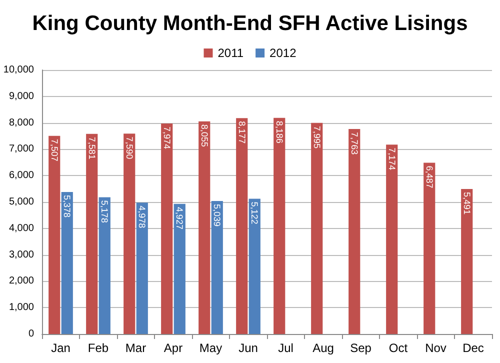 The width and height of the screenshot is (500, 363). I want to click on x-tick-label: Mar, so click(135, 348).